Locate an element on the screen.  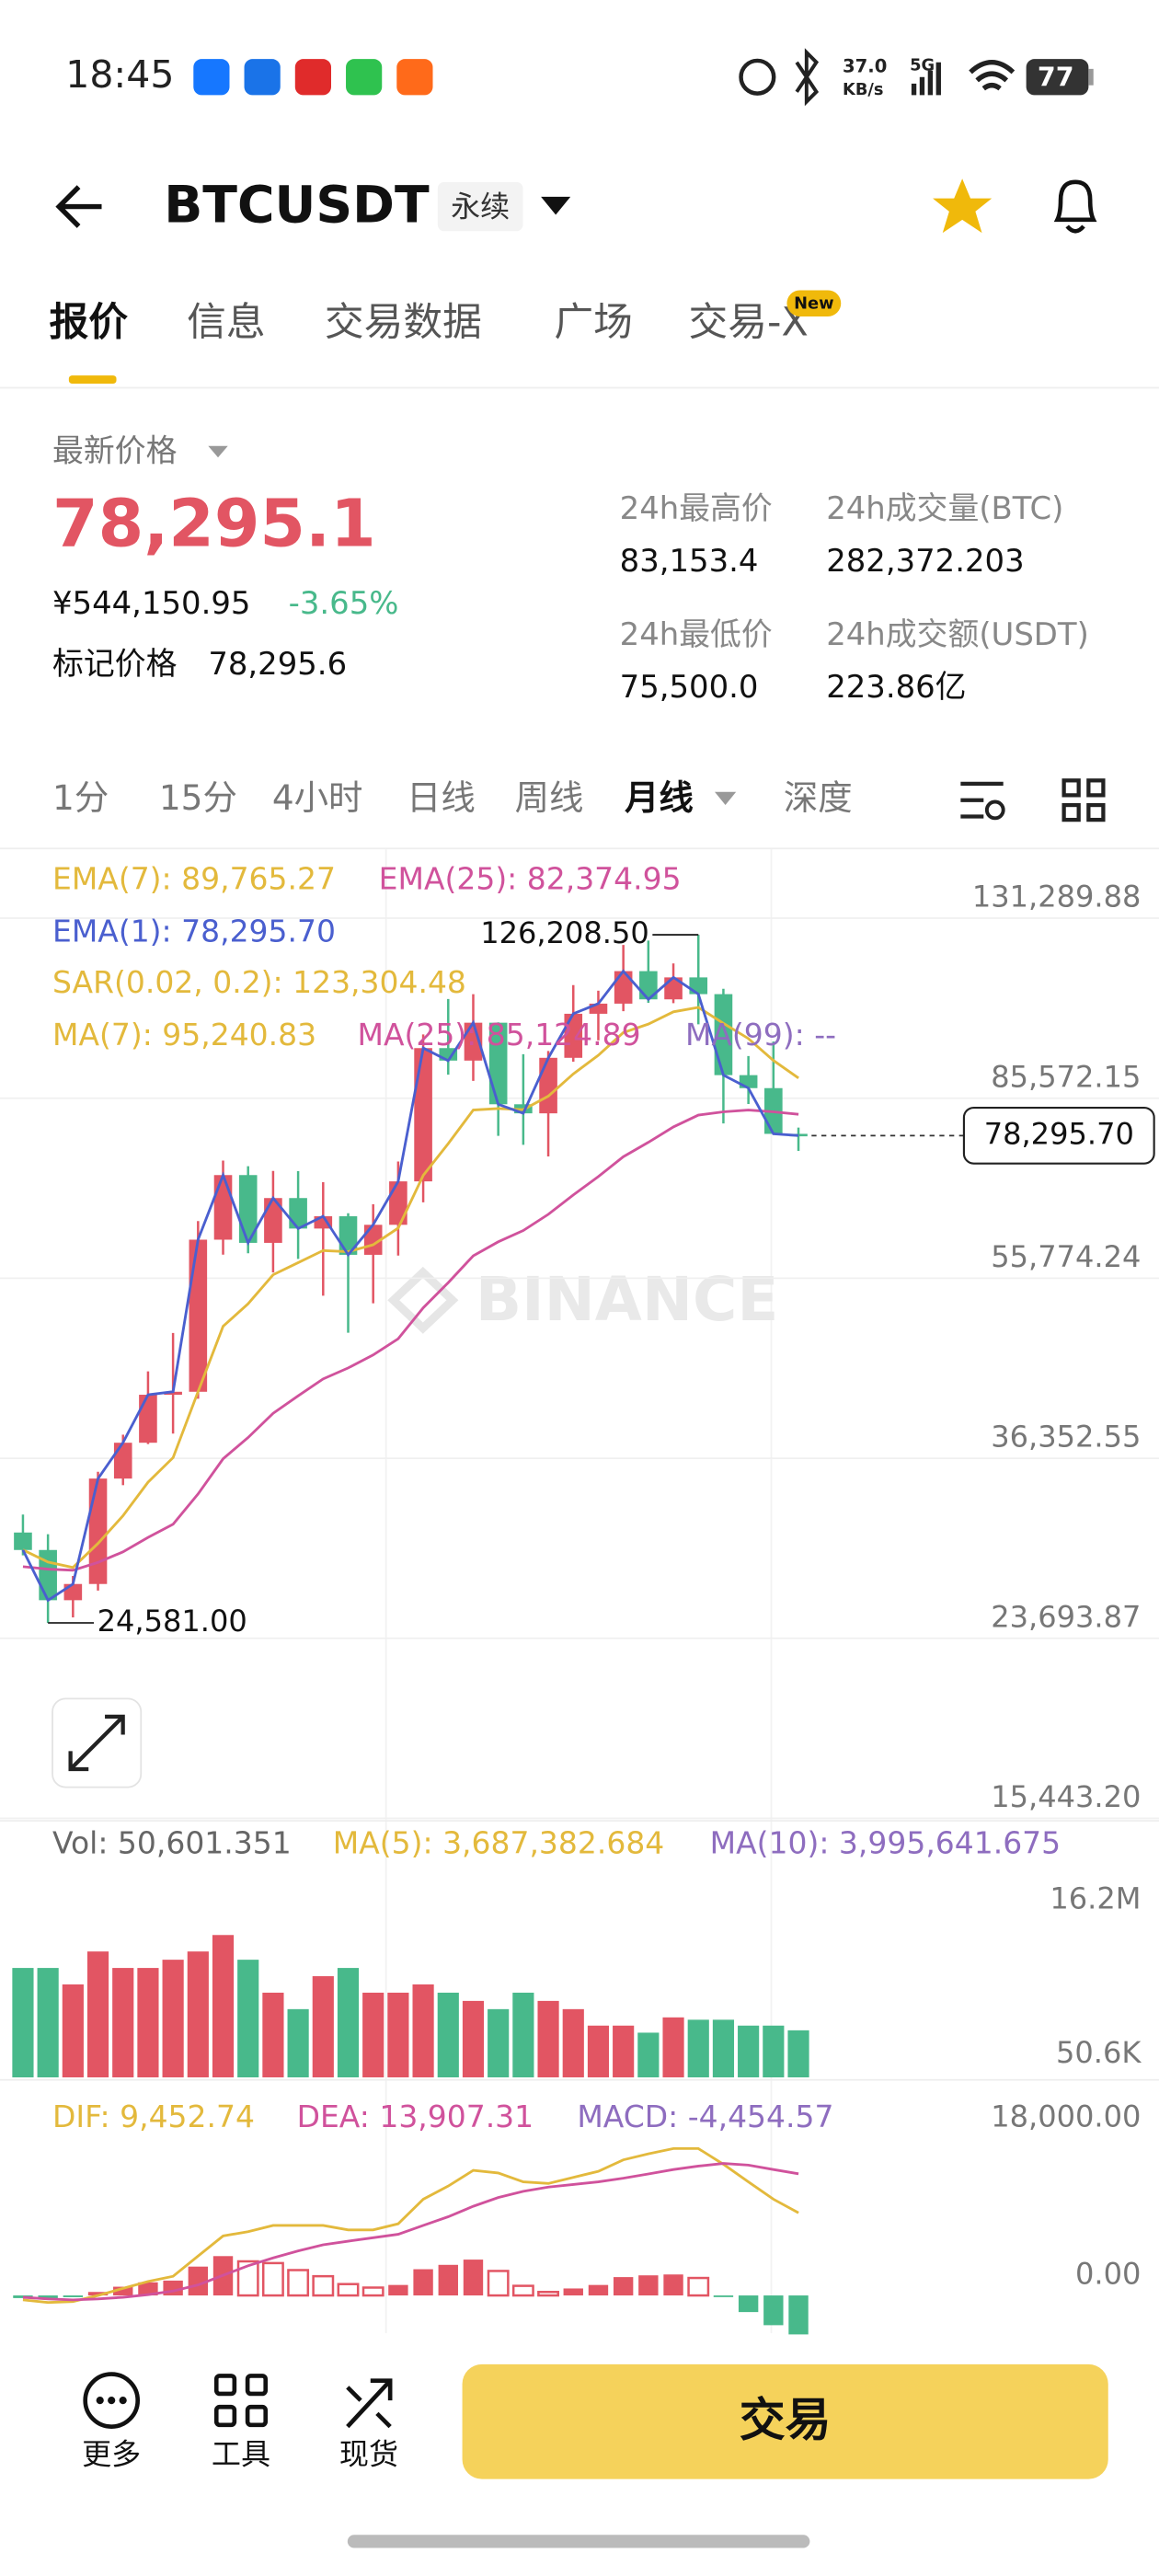
wifi-icon is located at coordinates (992, 75).